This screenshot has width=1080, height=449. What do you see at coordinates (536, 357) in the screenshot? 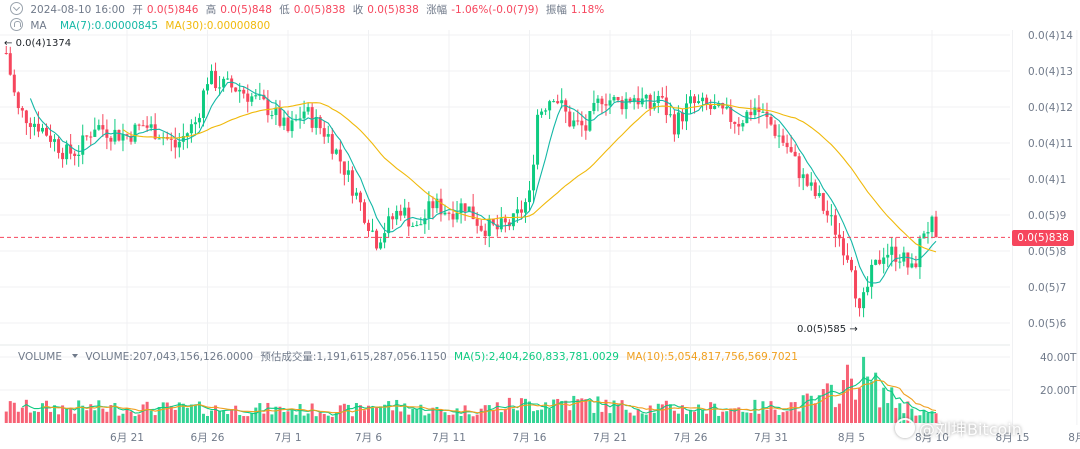
I see `volume-ma5: MA(5):2,404,260,833,781.0029` at bounding box center [536, 357].